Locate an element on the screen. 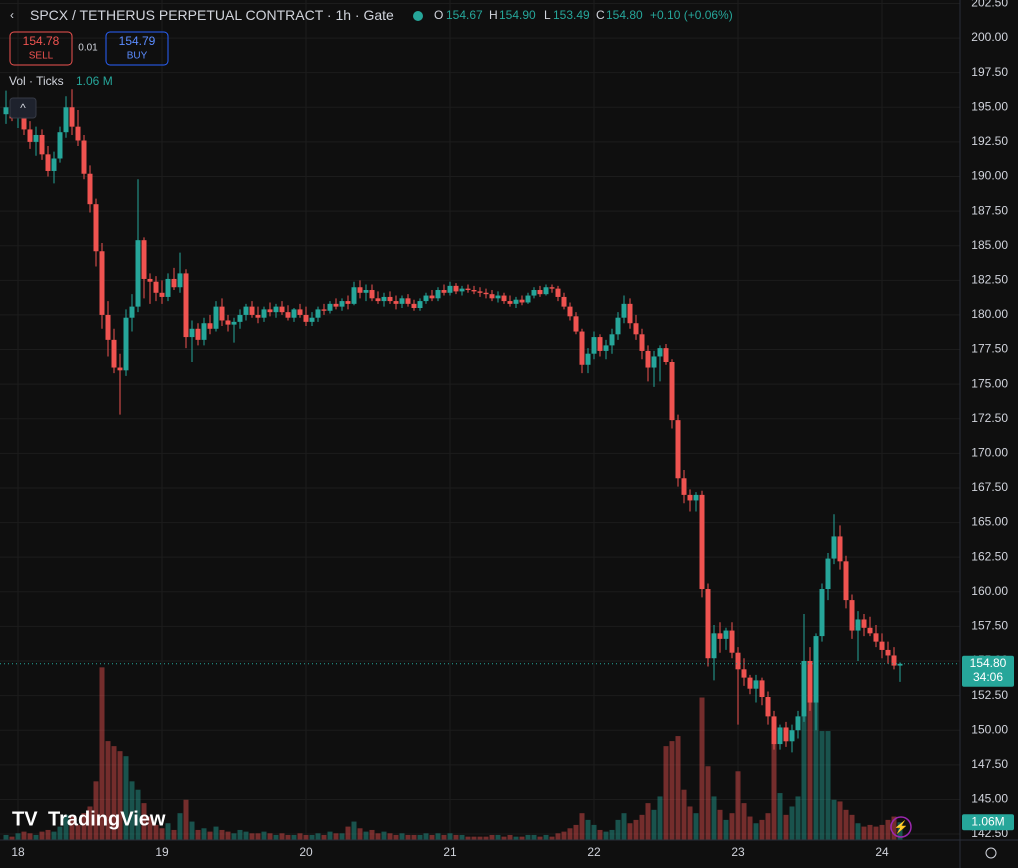 This screenshot has height=868, width=1018. lightning-button is located at coordinates (901, 827).